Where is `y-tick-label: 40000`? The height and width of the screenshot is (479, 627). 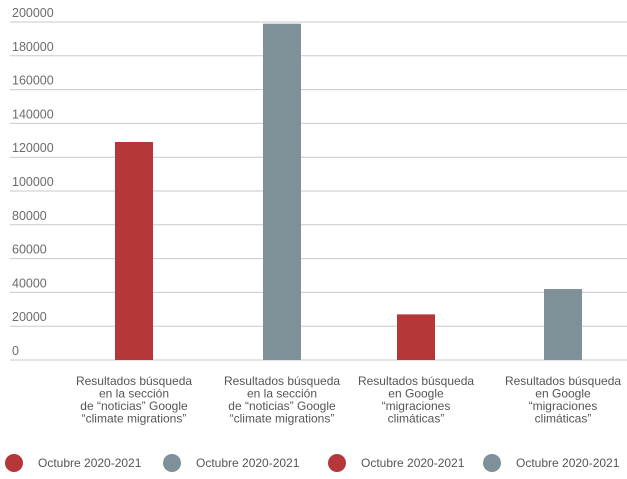 y-tick-label: 40000 is located at coordinates (29, 283).